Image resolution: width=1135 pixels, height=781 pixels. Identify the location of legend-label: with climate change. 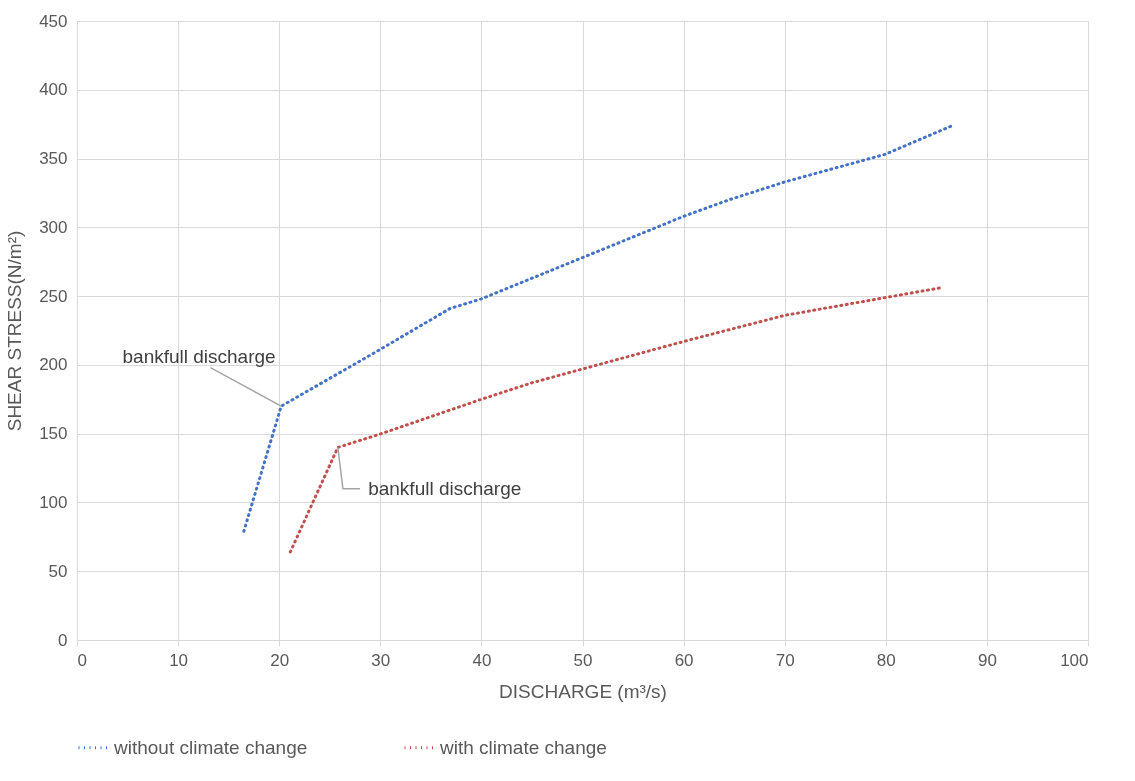
(523, 747).